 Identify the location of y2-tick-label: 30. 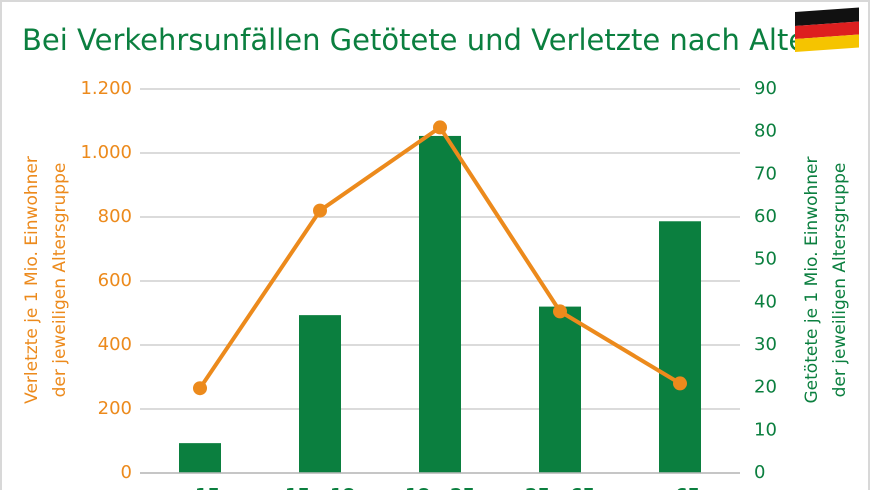
(765, 344).